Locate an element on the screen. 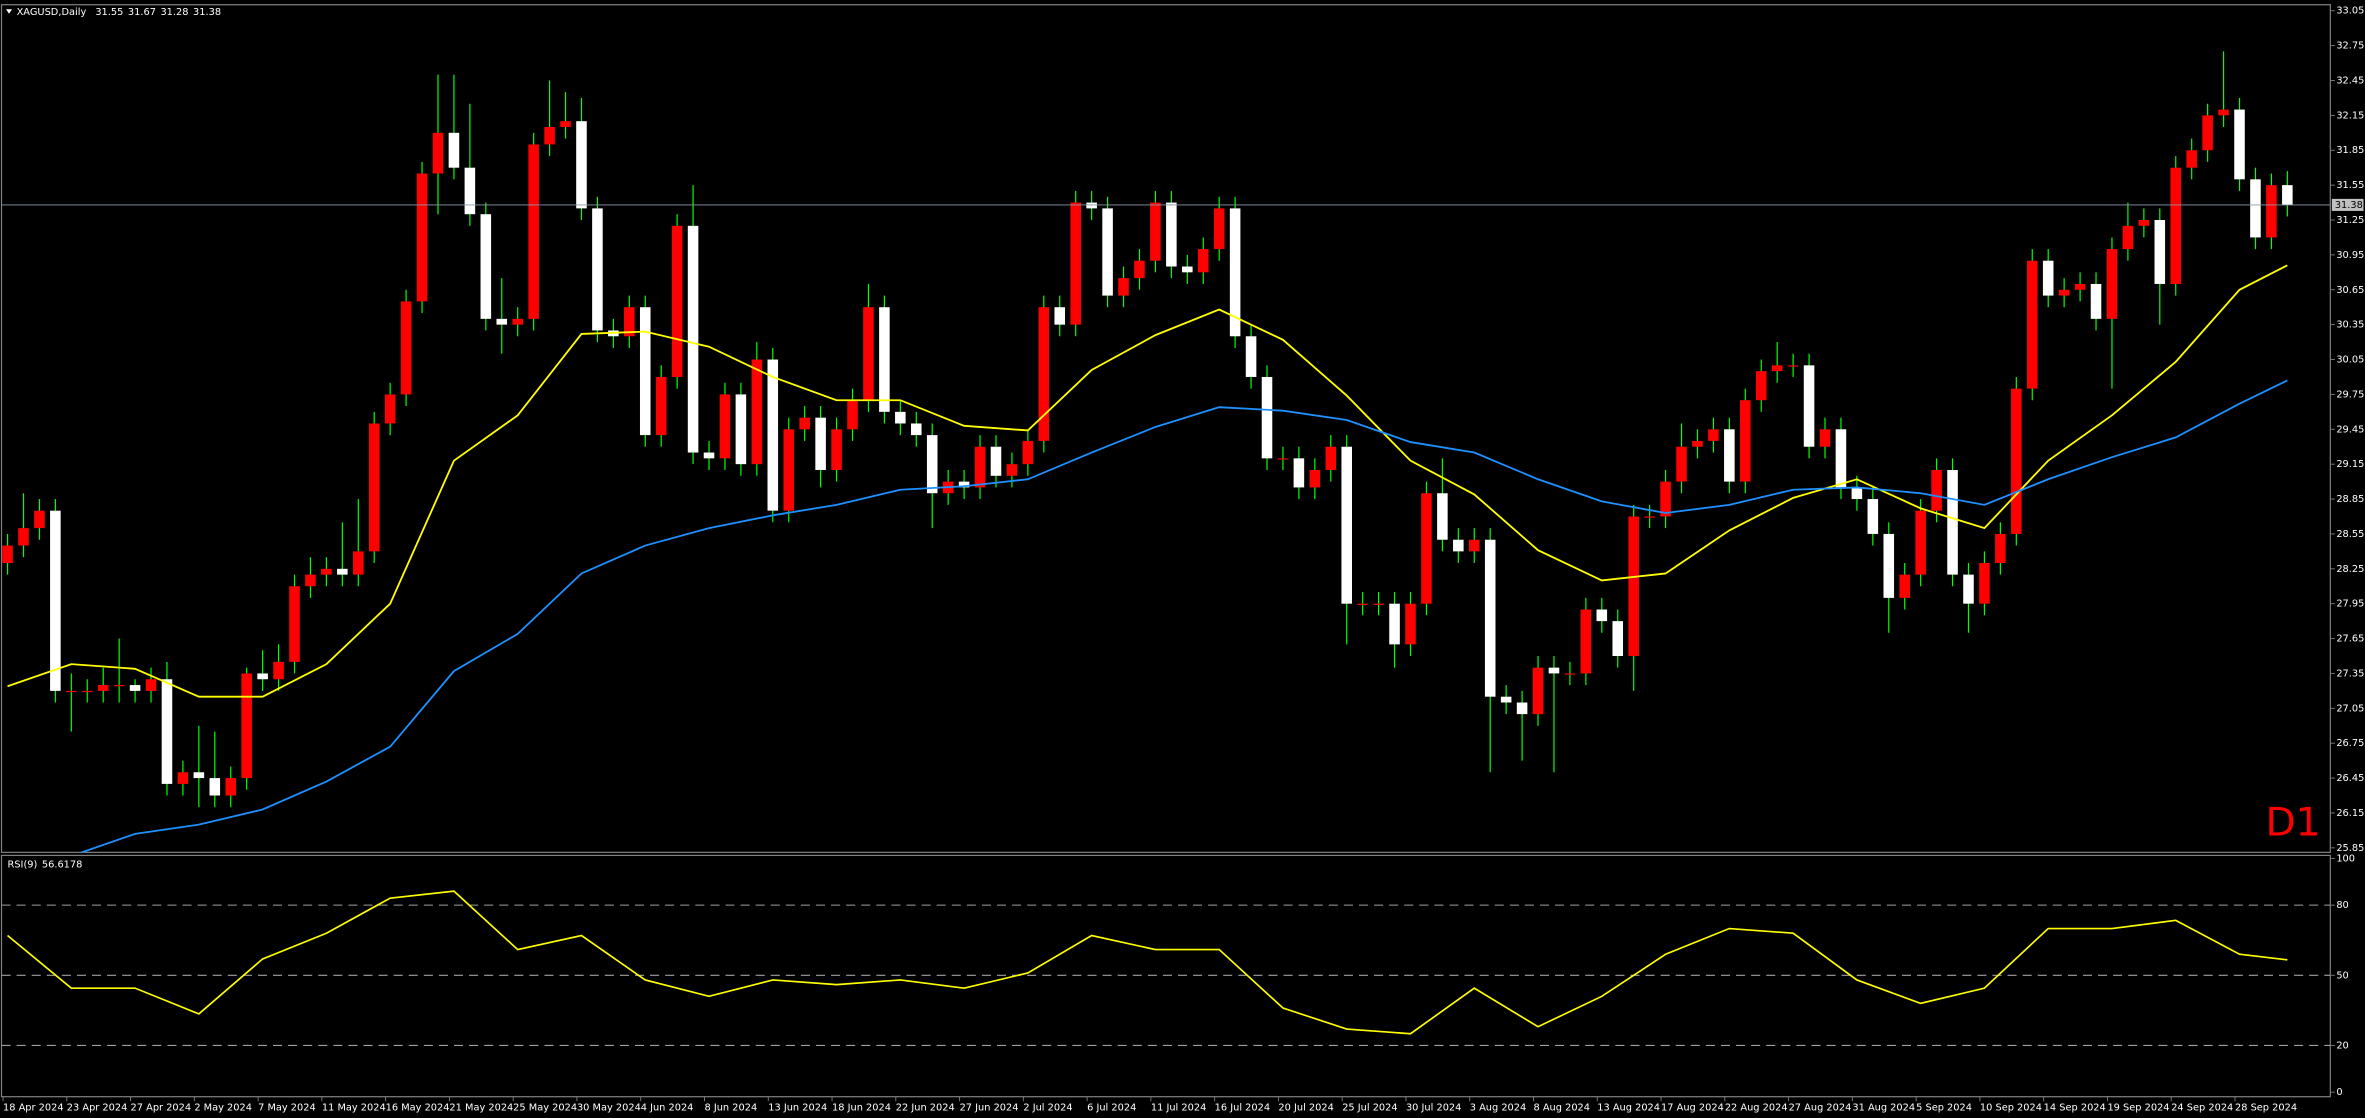 The width and height of the screenshot is (2365, 1118). y-tick-label: 32.75 is located at coordinates (2350, 46).